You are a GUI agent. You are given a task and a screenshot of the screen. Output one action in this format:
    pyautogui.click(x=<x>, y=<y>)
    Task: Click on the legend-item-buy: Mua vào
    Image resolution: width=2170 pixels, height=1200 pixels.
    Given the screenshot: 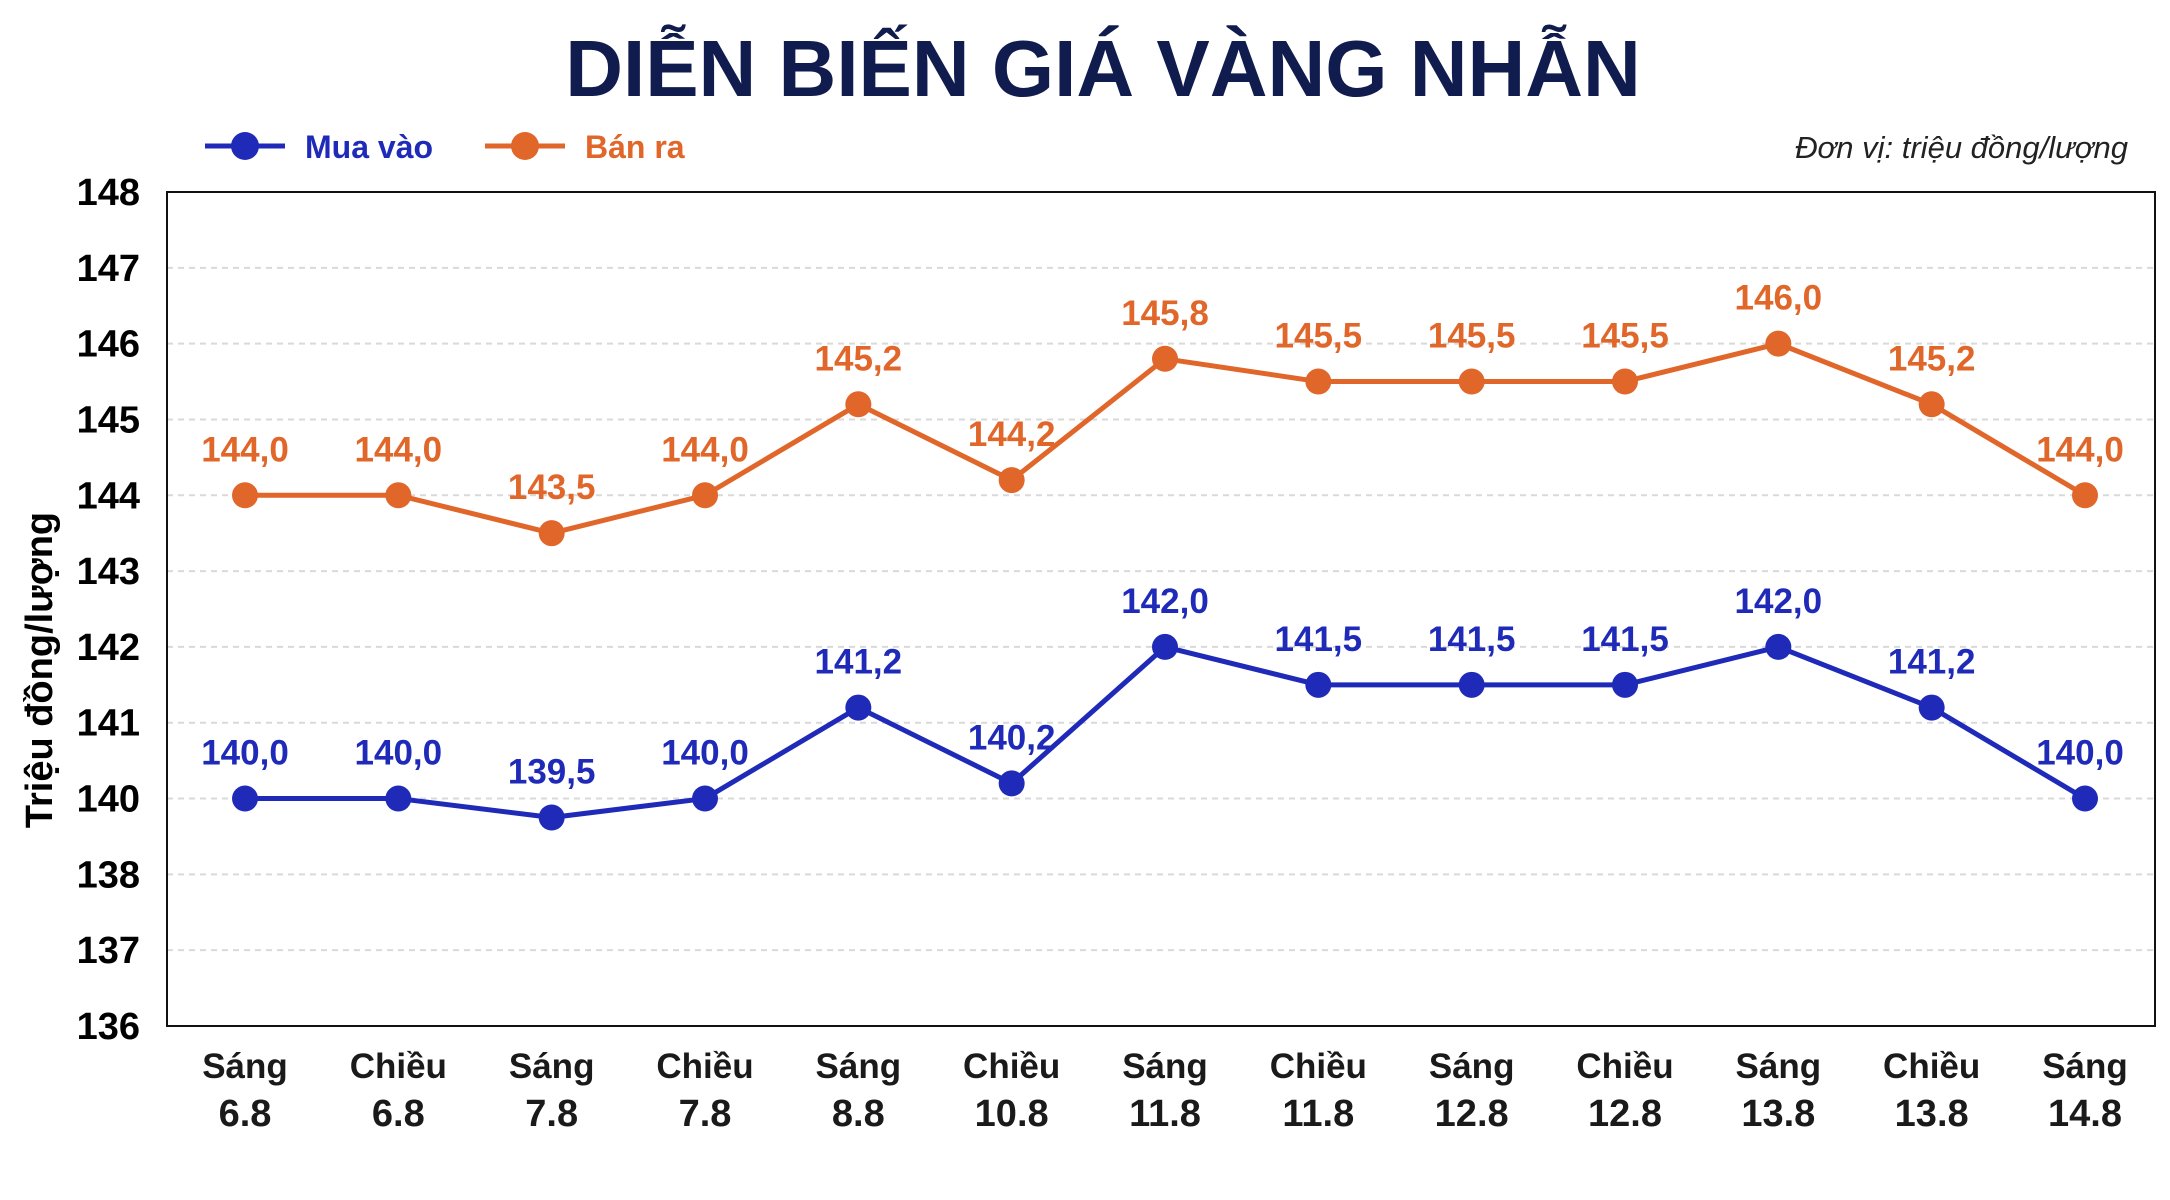 What is the action you would take?
    pyautogui.click(x=319, y=147)
    